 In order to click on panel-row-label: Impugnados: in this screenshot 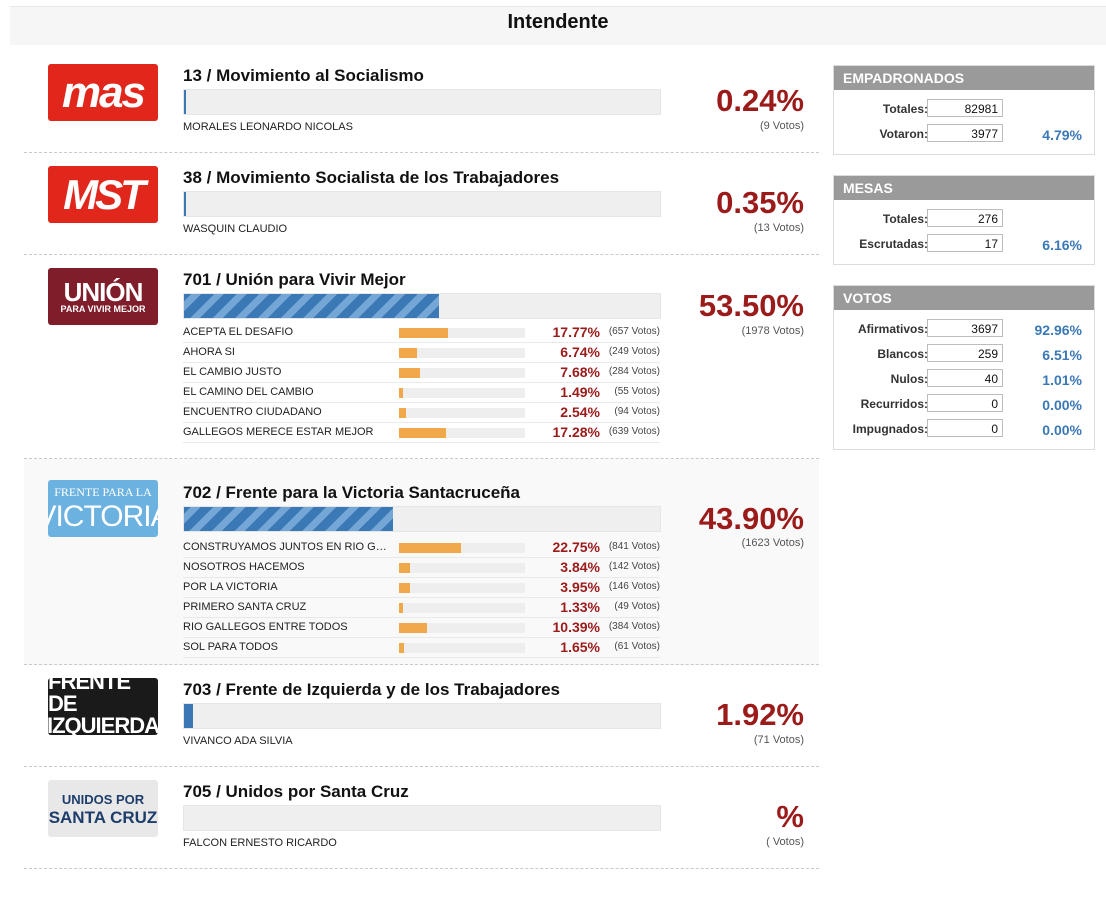, I will do `click(890, 429)`.